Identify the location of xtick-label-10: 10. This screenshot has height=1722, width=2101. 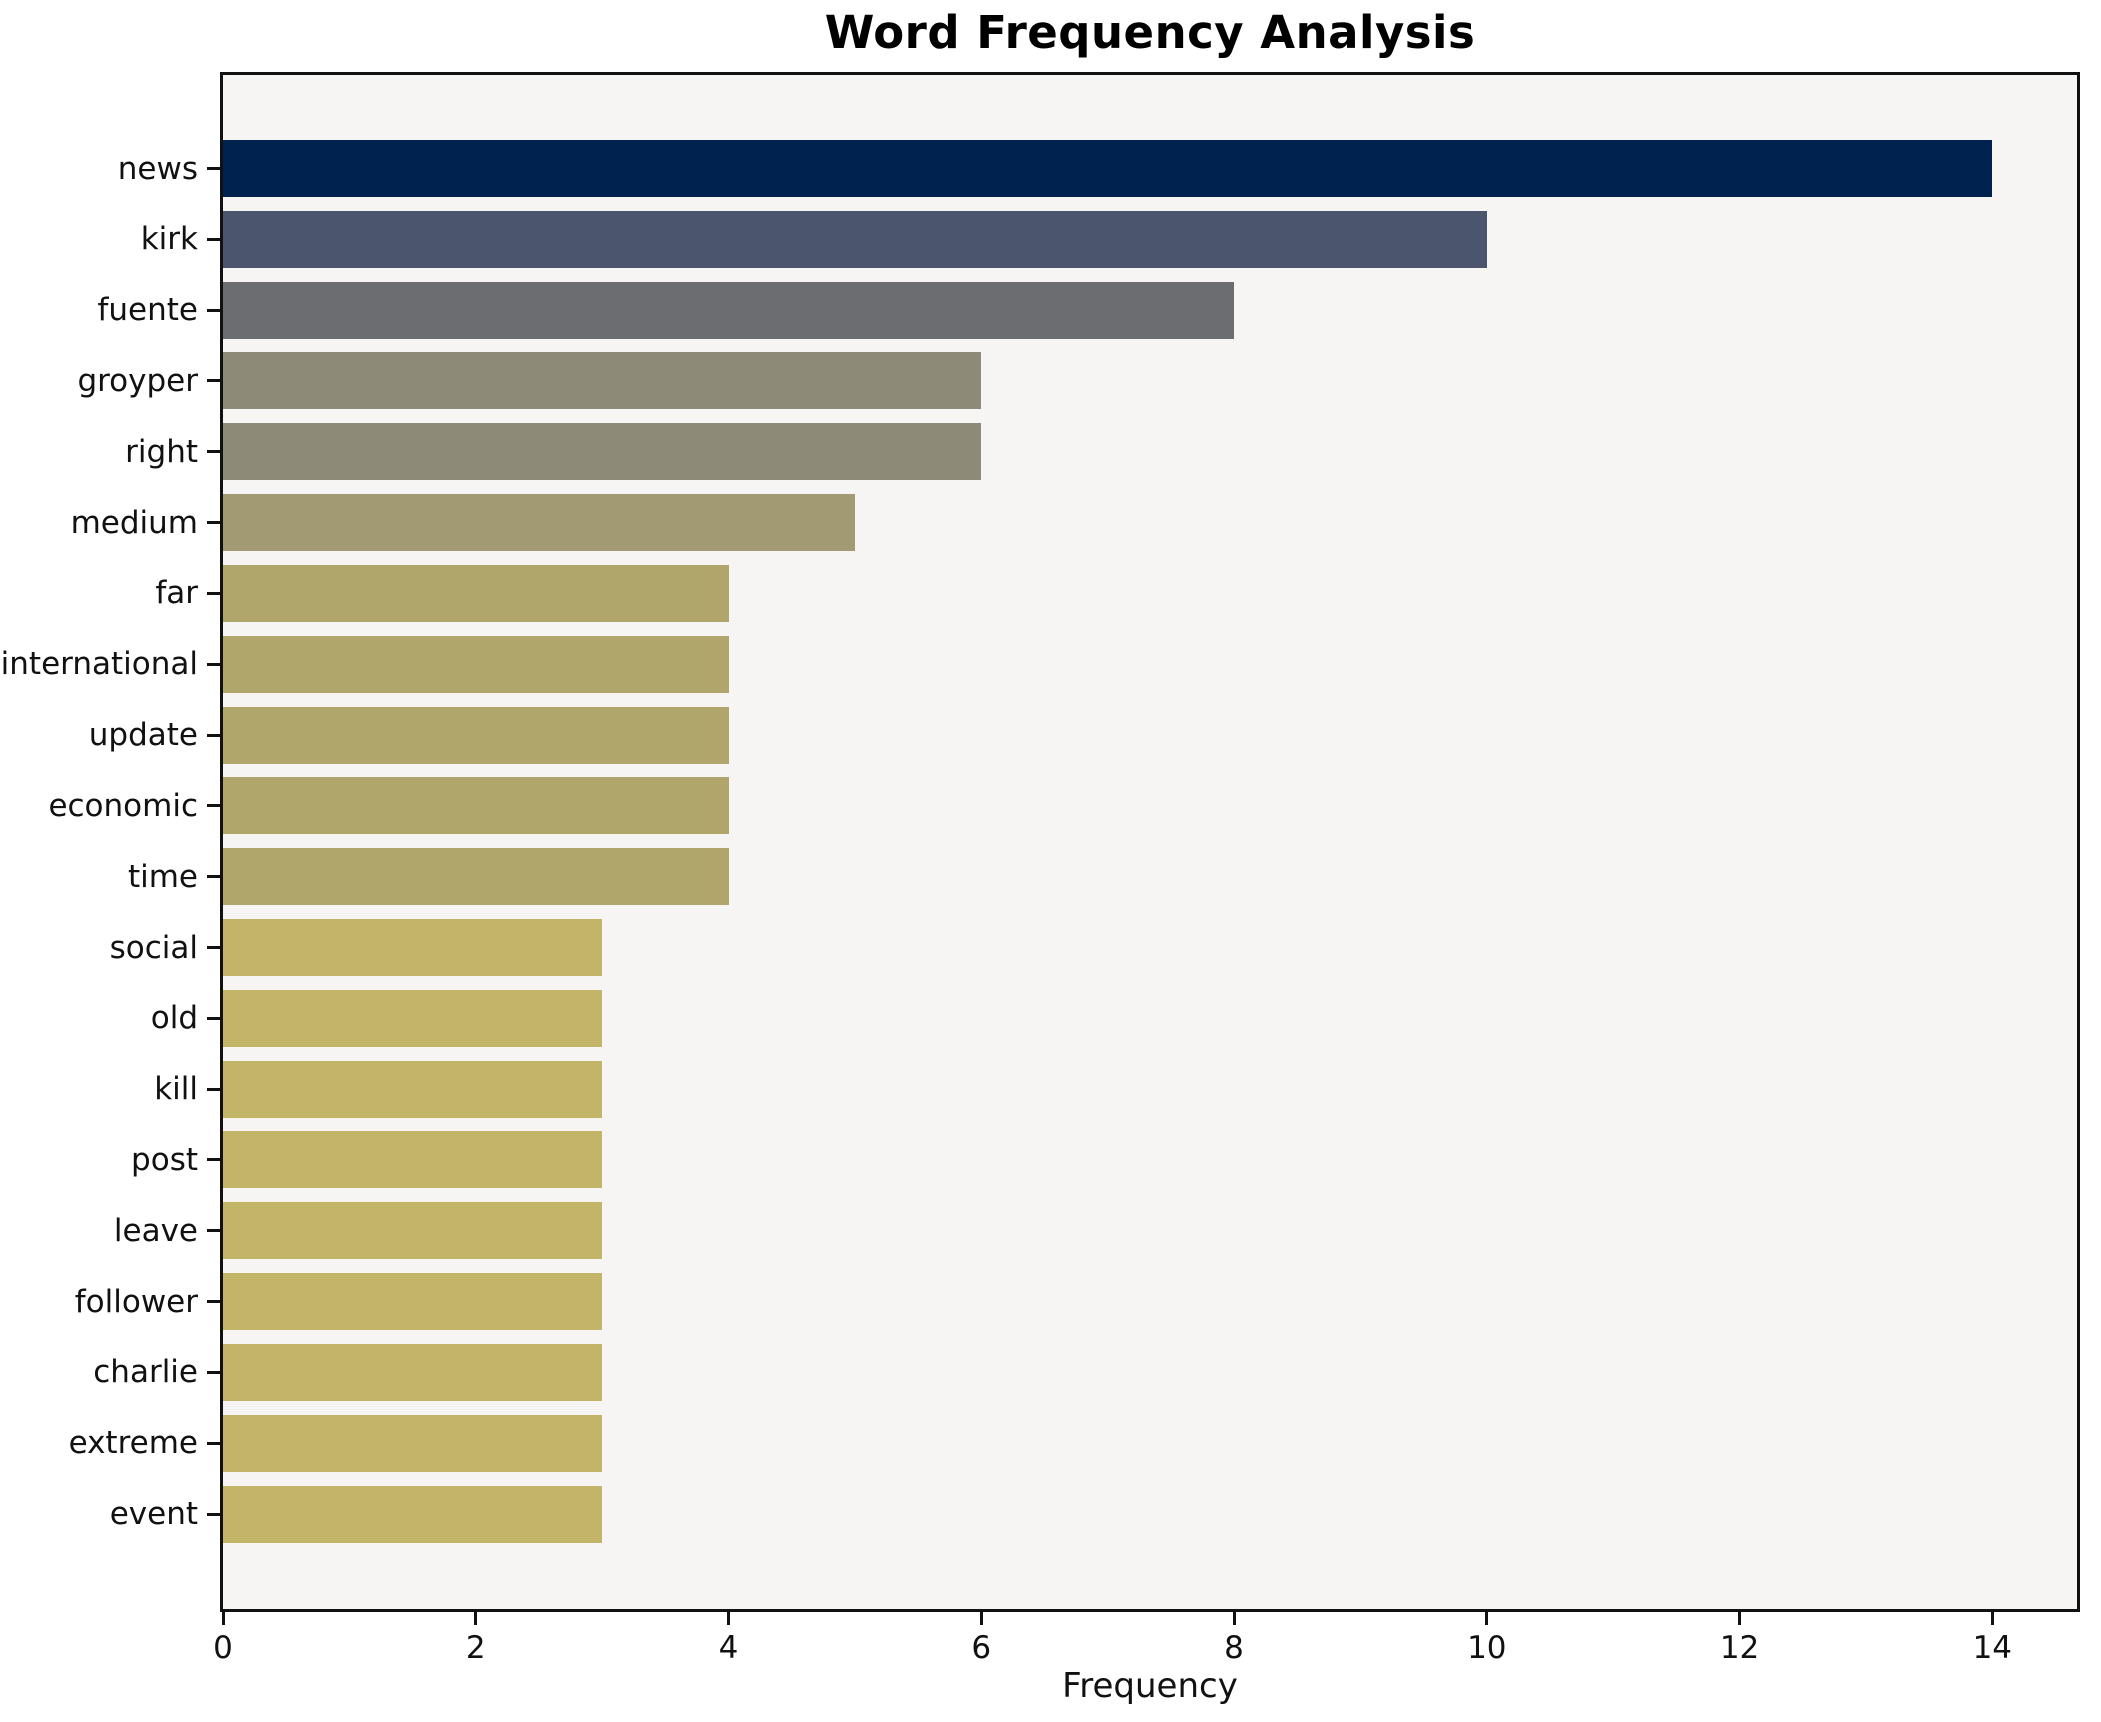
(1487, 1648).